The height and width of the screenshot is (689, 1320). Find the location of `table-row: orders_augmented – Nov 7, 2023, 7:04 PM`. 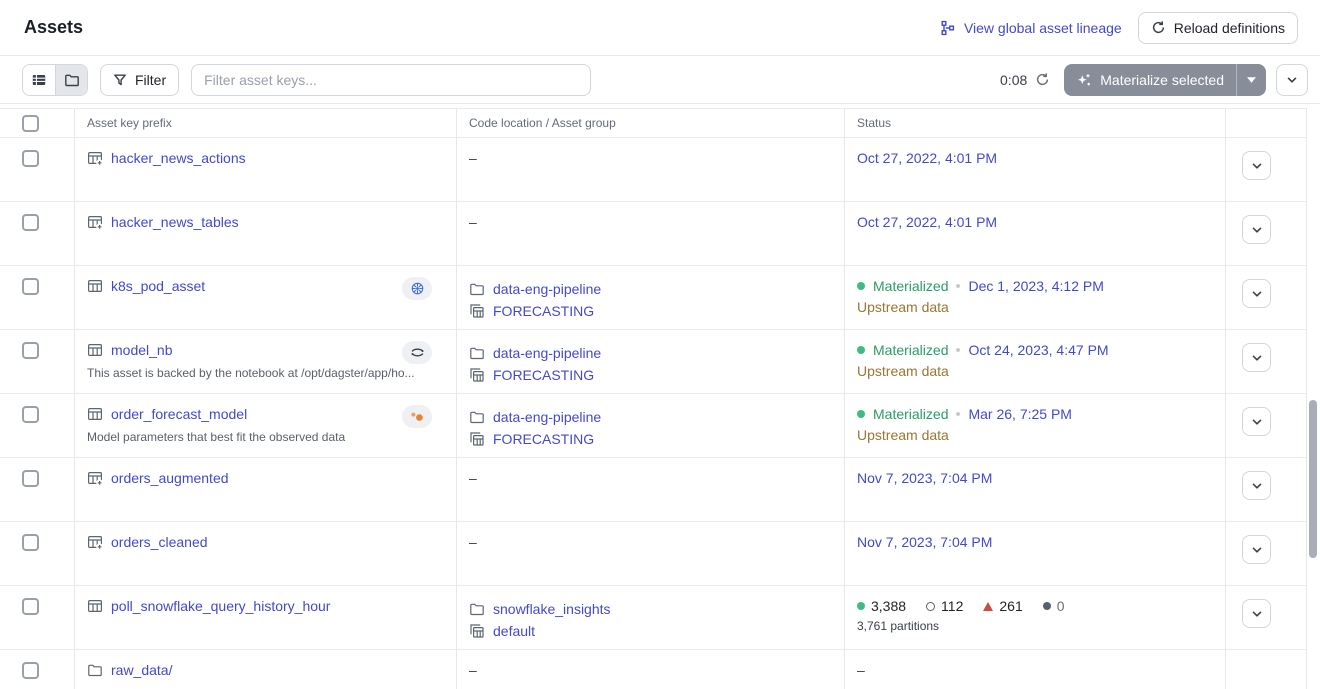

table-row: orders_augmented – Nov 7, 2023, 7:04 PM is located at coordinates (653, 490).